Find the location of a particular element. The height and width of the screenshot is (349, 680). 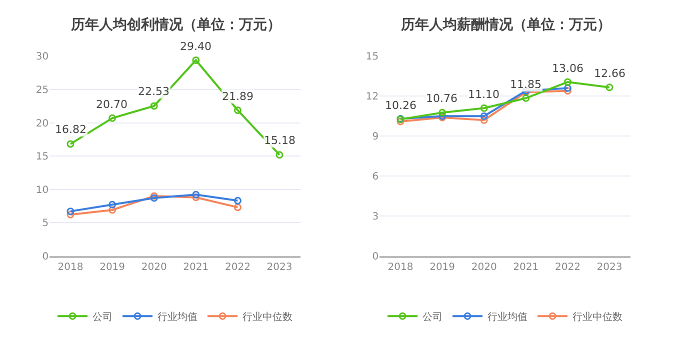

data-label: 21.89 is located at coordinates (238, 96).